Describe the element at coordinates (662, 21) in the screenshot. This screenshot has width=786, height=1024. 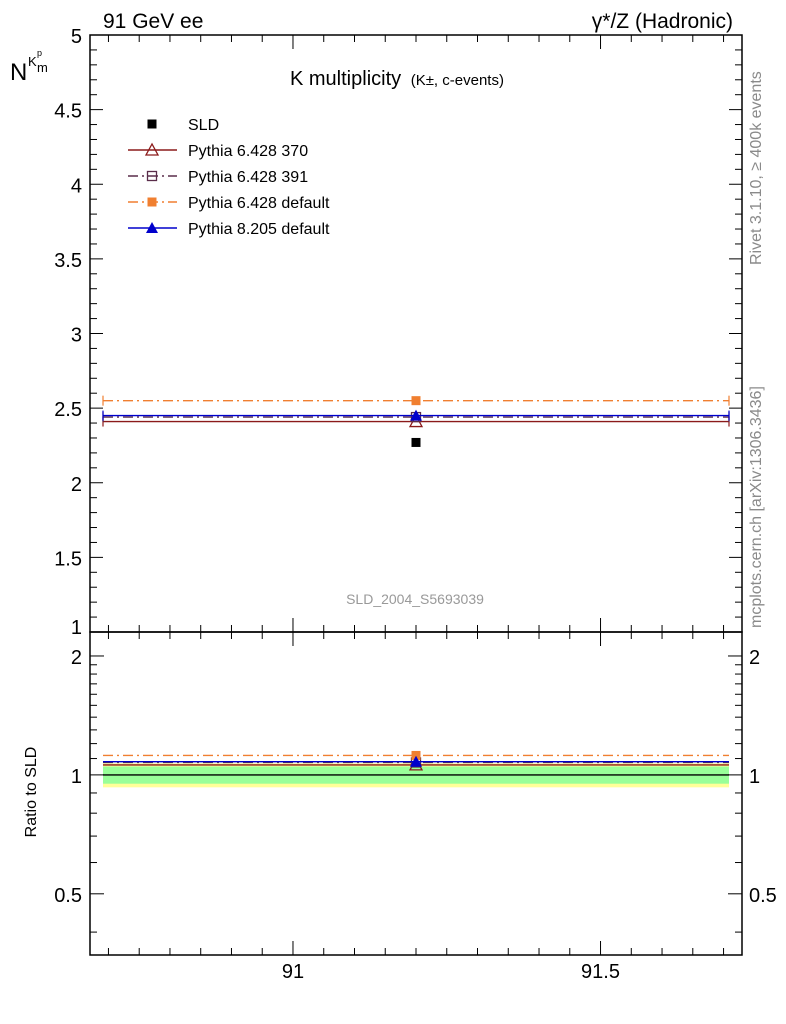
I see `header-right: γ*/Z (Hadronic)` at that location.